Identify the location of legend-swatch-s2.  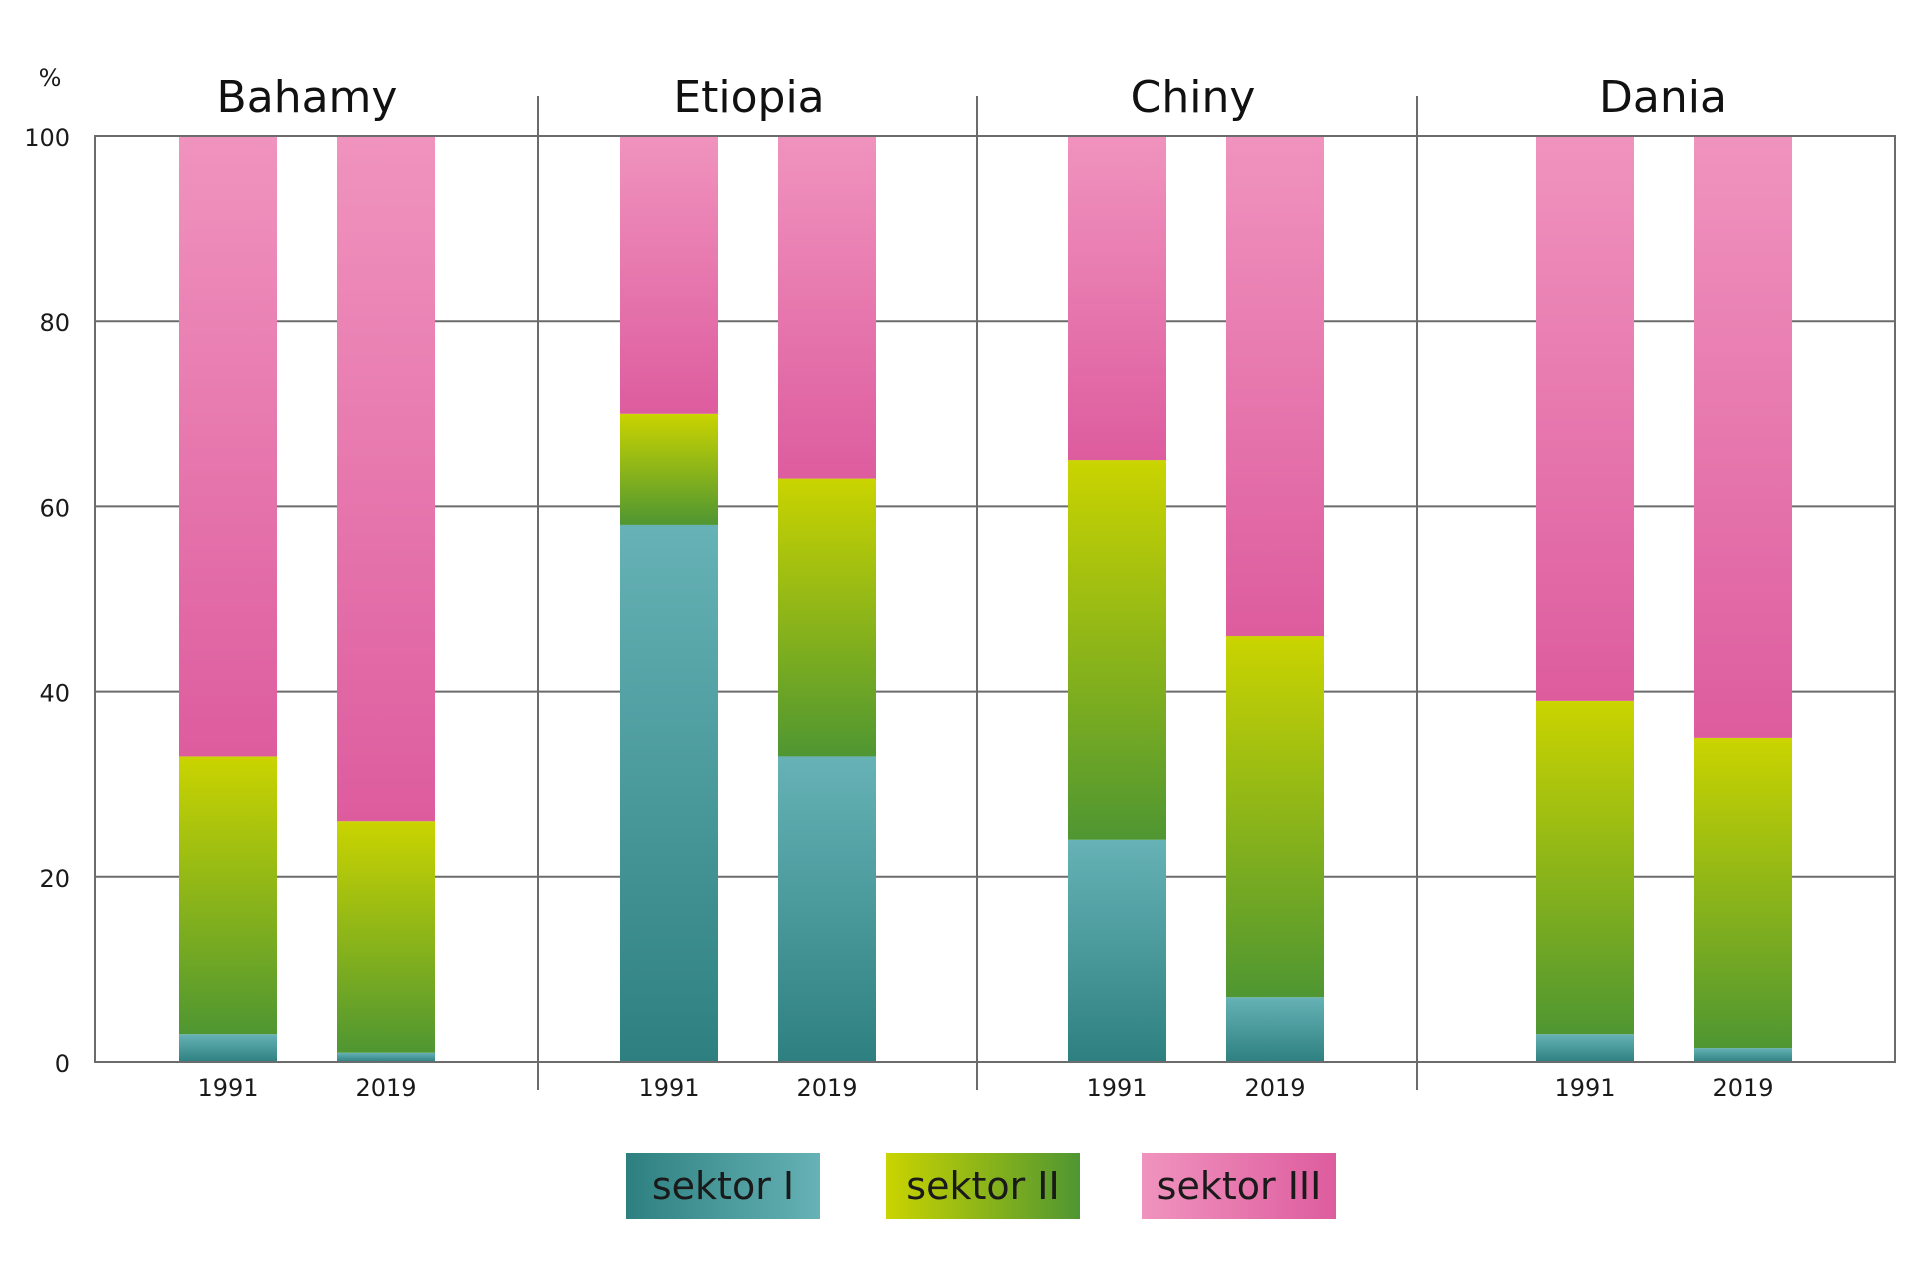
(983, 1186).